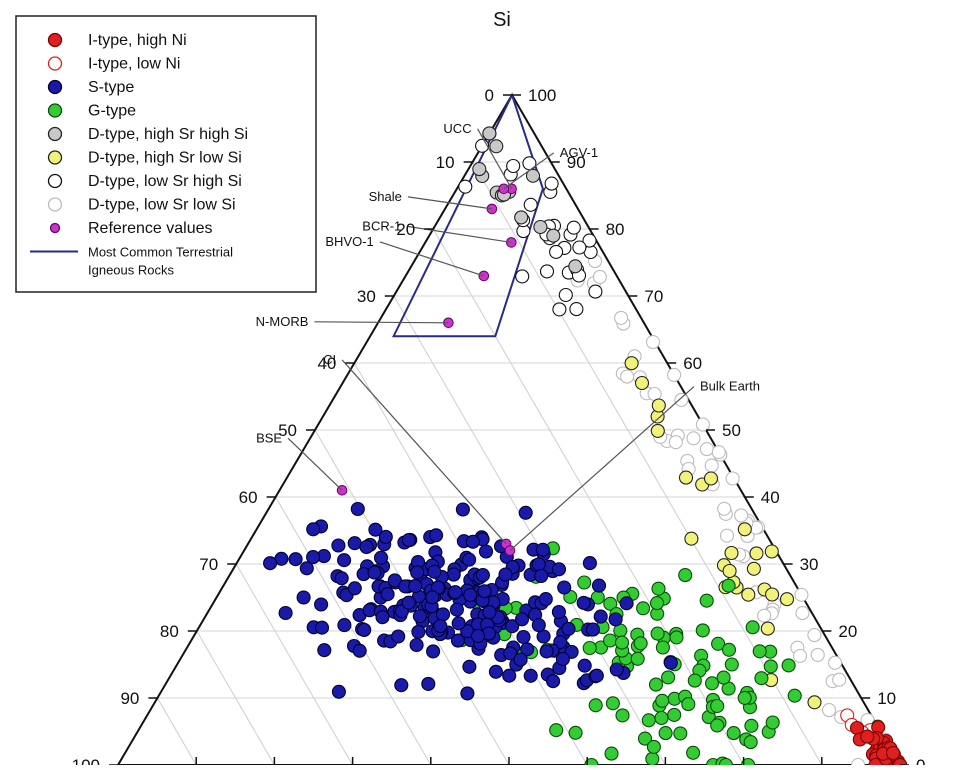 The width and height of the screenshot is (980, 770). Describe the element at coordinates (329, 359) in the screenshot. I see `reference-label: CI` at that location.